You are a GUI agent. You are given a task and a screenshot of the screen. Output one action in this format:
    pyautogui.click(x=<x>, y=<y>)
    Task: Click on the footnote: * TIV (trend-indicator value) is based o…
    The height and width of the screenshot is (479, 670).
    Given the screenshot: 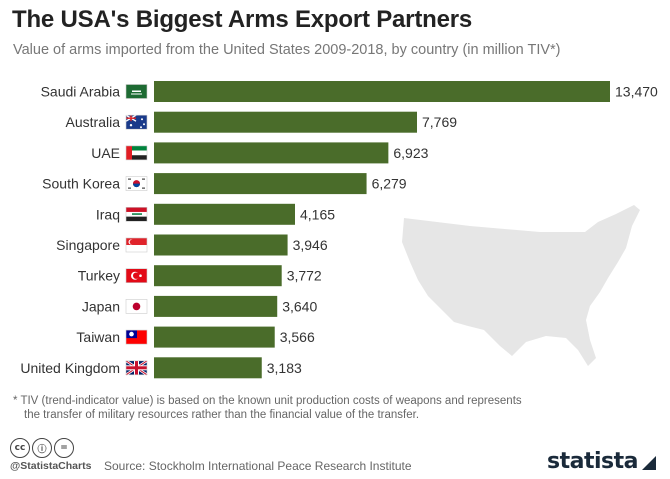 What is the action you would take?
    pyautogui.click(x=313, y=408)
    